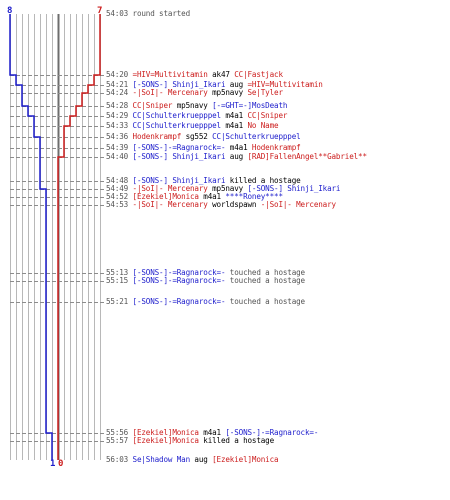 The image size is (450, 500). Describe the element at coordinates (119, 432) in the screenshot. I see `log-time: 55:56` at that location.